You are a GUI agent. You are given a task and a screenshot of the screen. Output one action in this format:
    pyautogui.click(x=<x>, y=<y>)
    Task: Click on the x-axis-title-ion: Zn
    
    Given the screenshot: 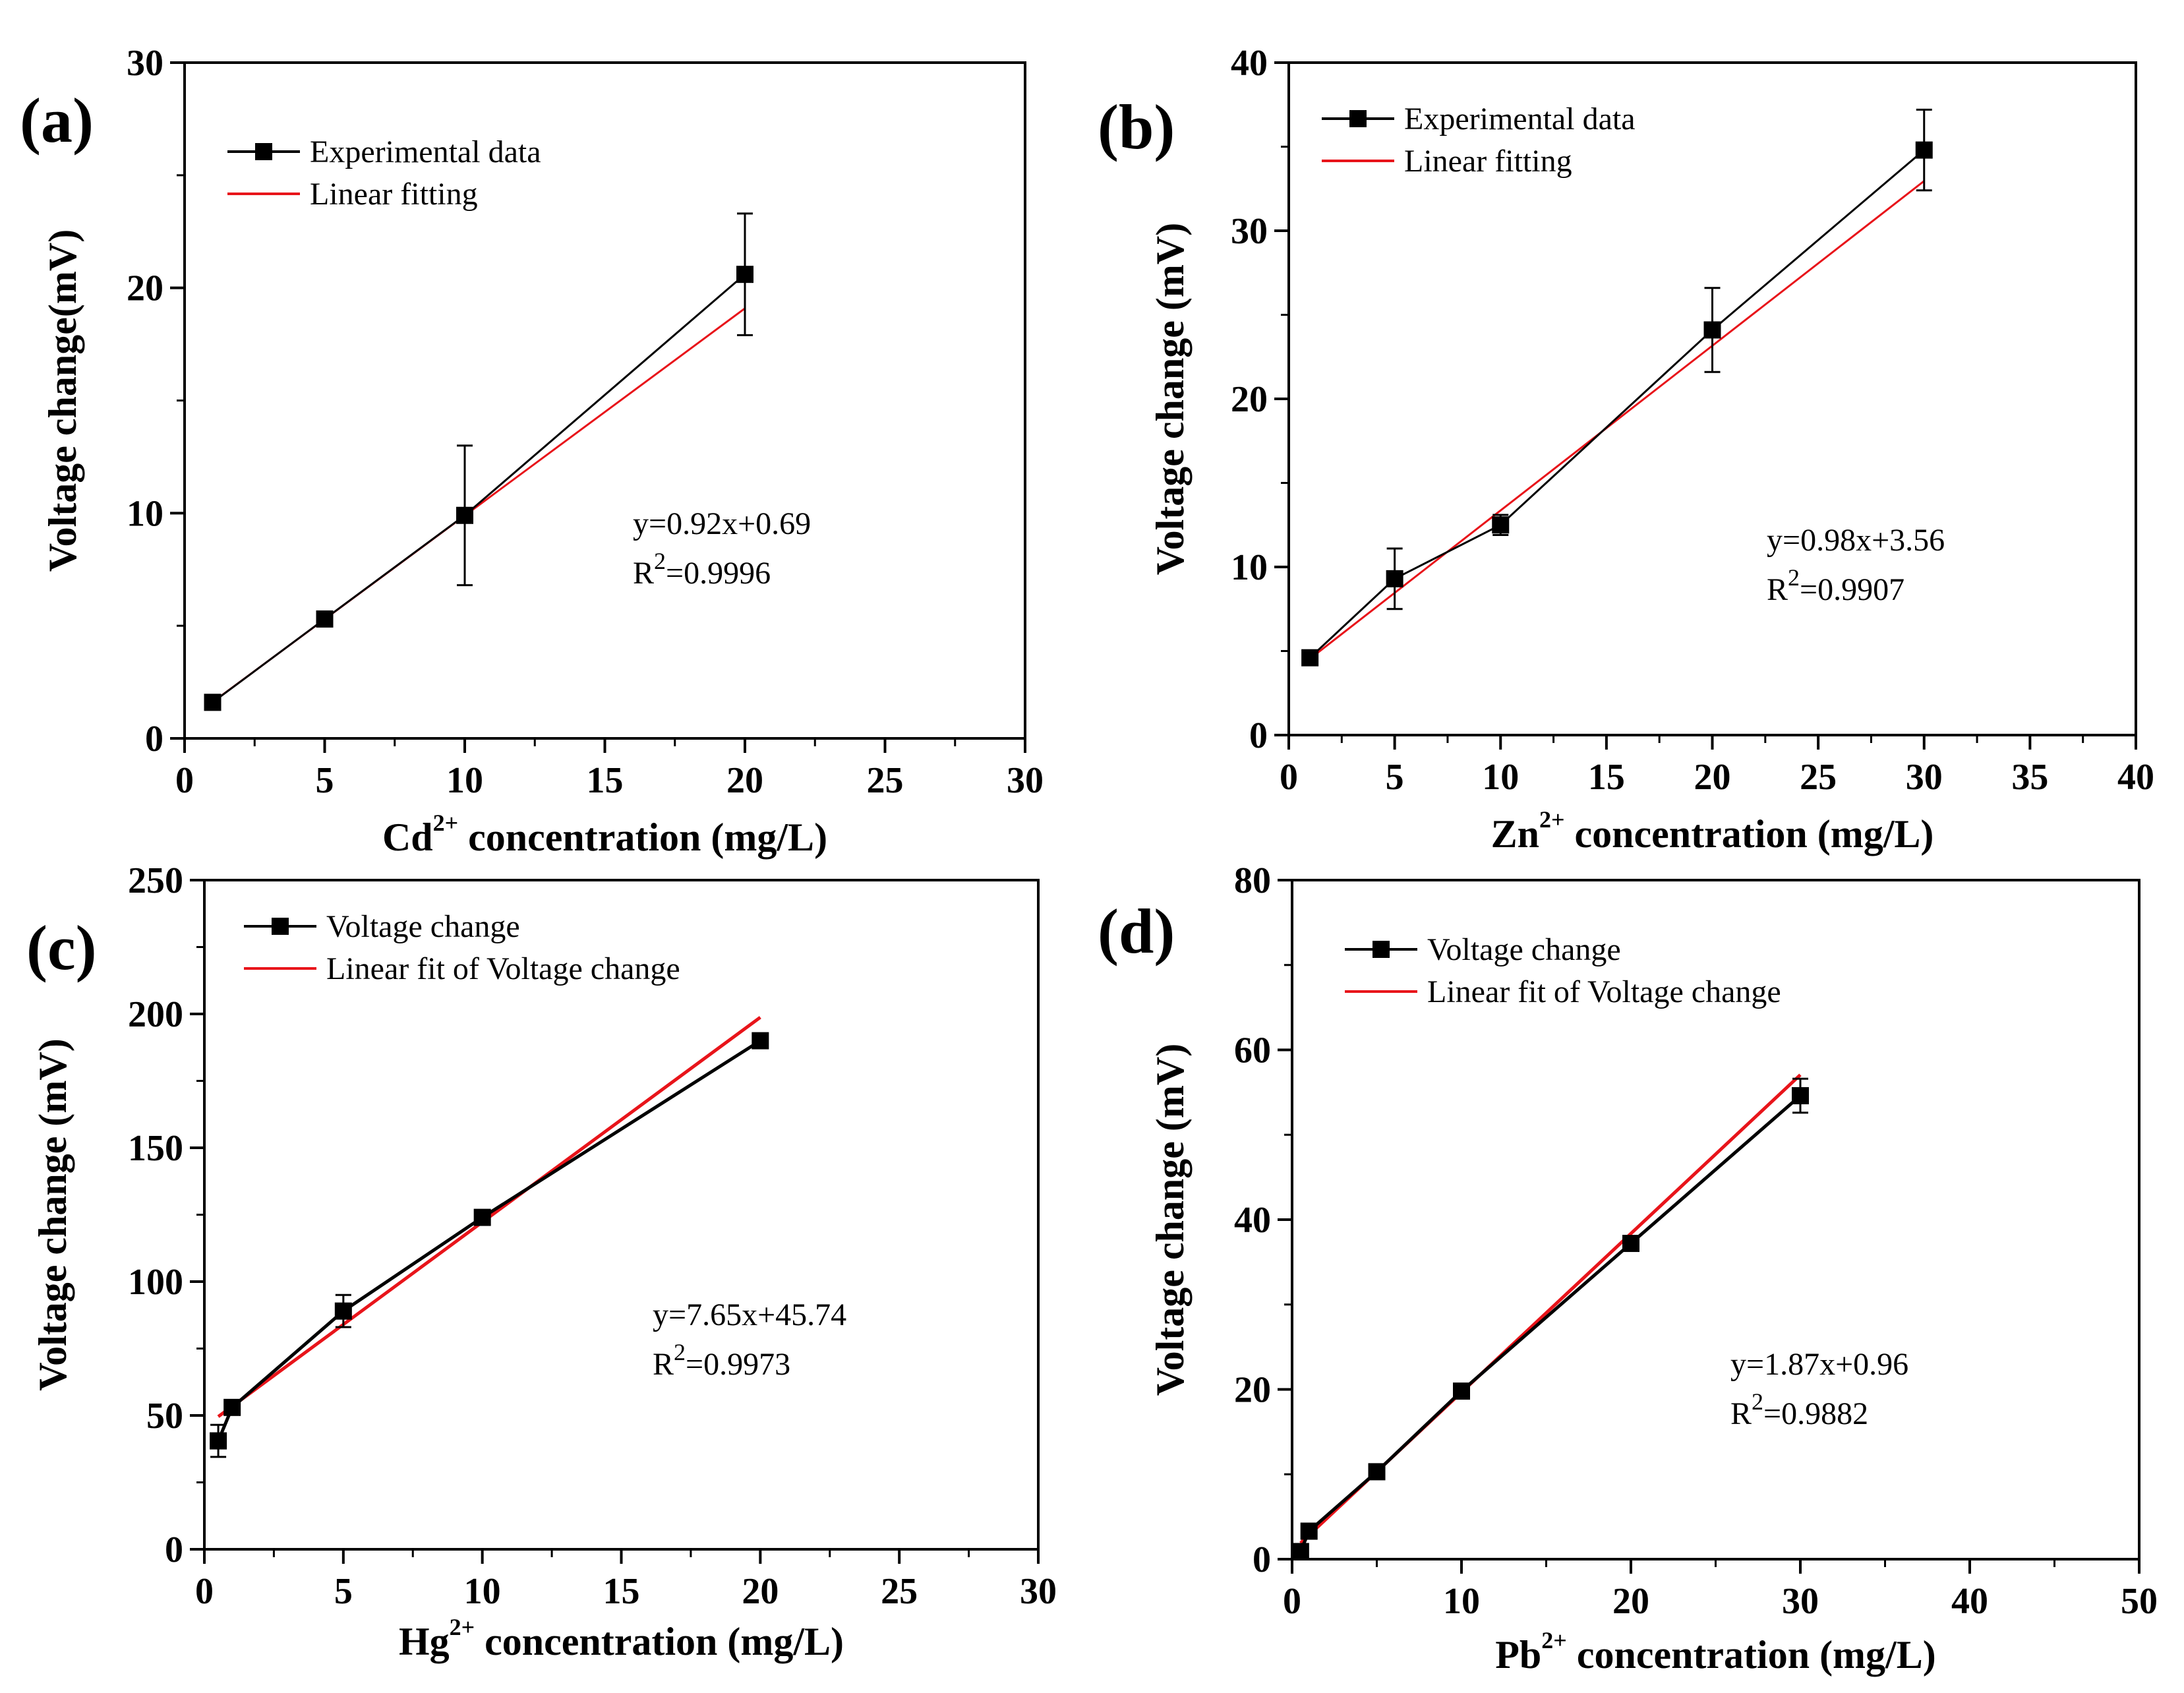 What is the action you would take?
    pyautogui.click(x=1515, y=834)
    